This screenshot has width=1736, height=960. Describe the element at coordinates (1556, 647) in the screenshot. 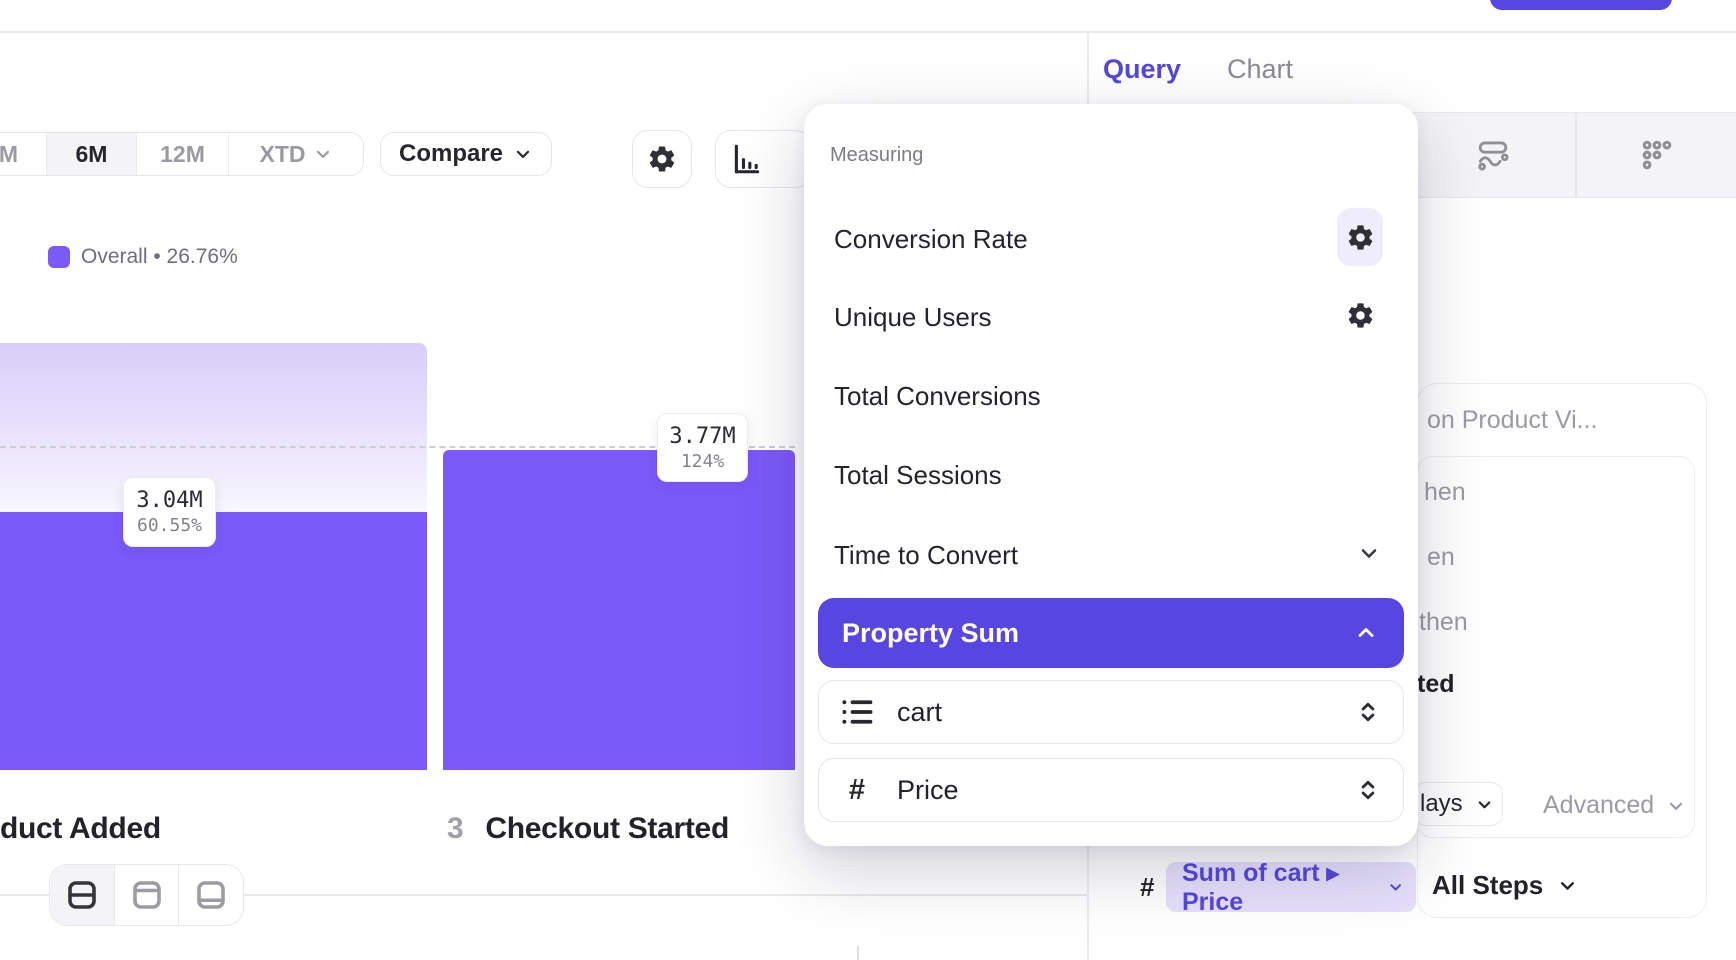

I see `query-steps-card` at that location.